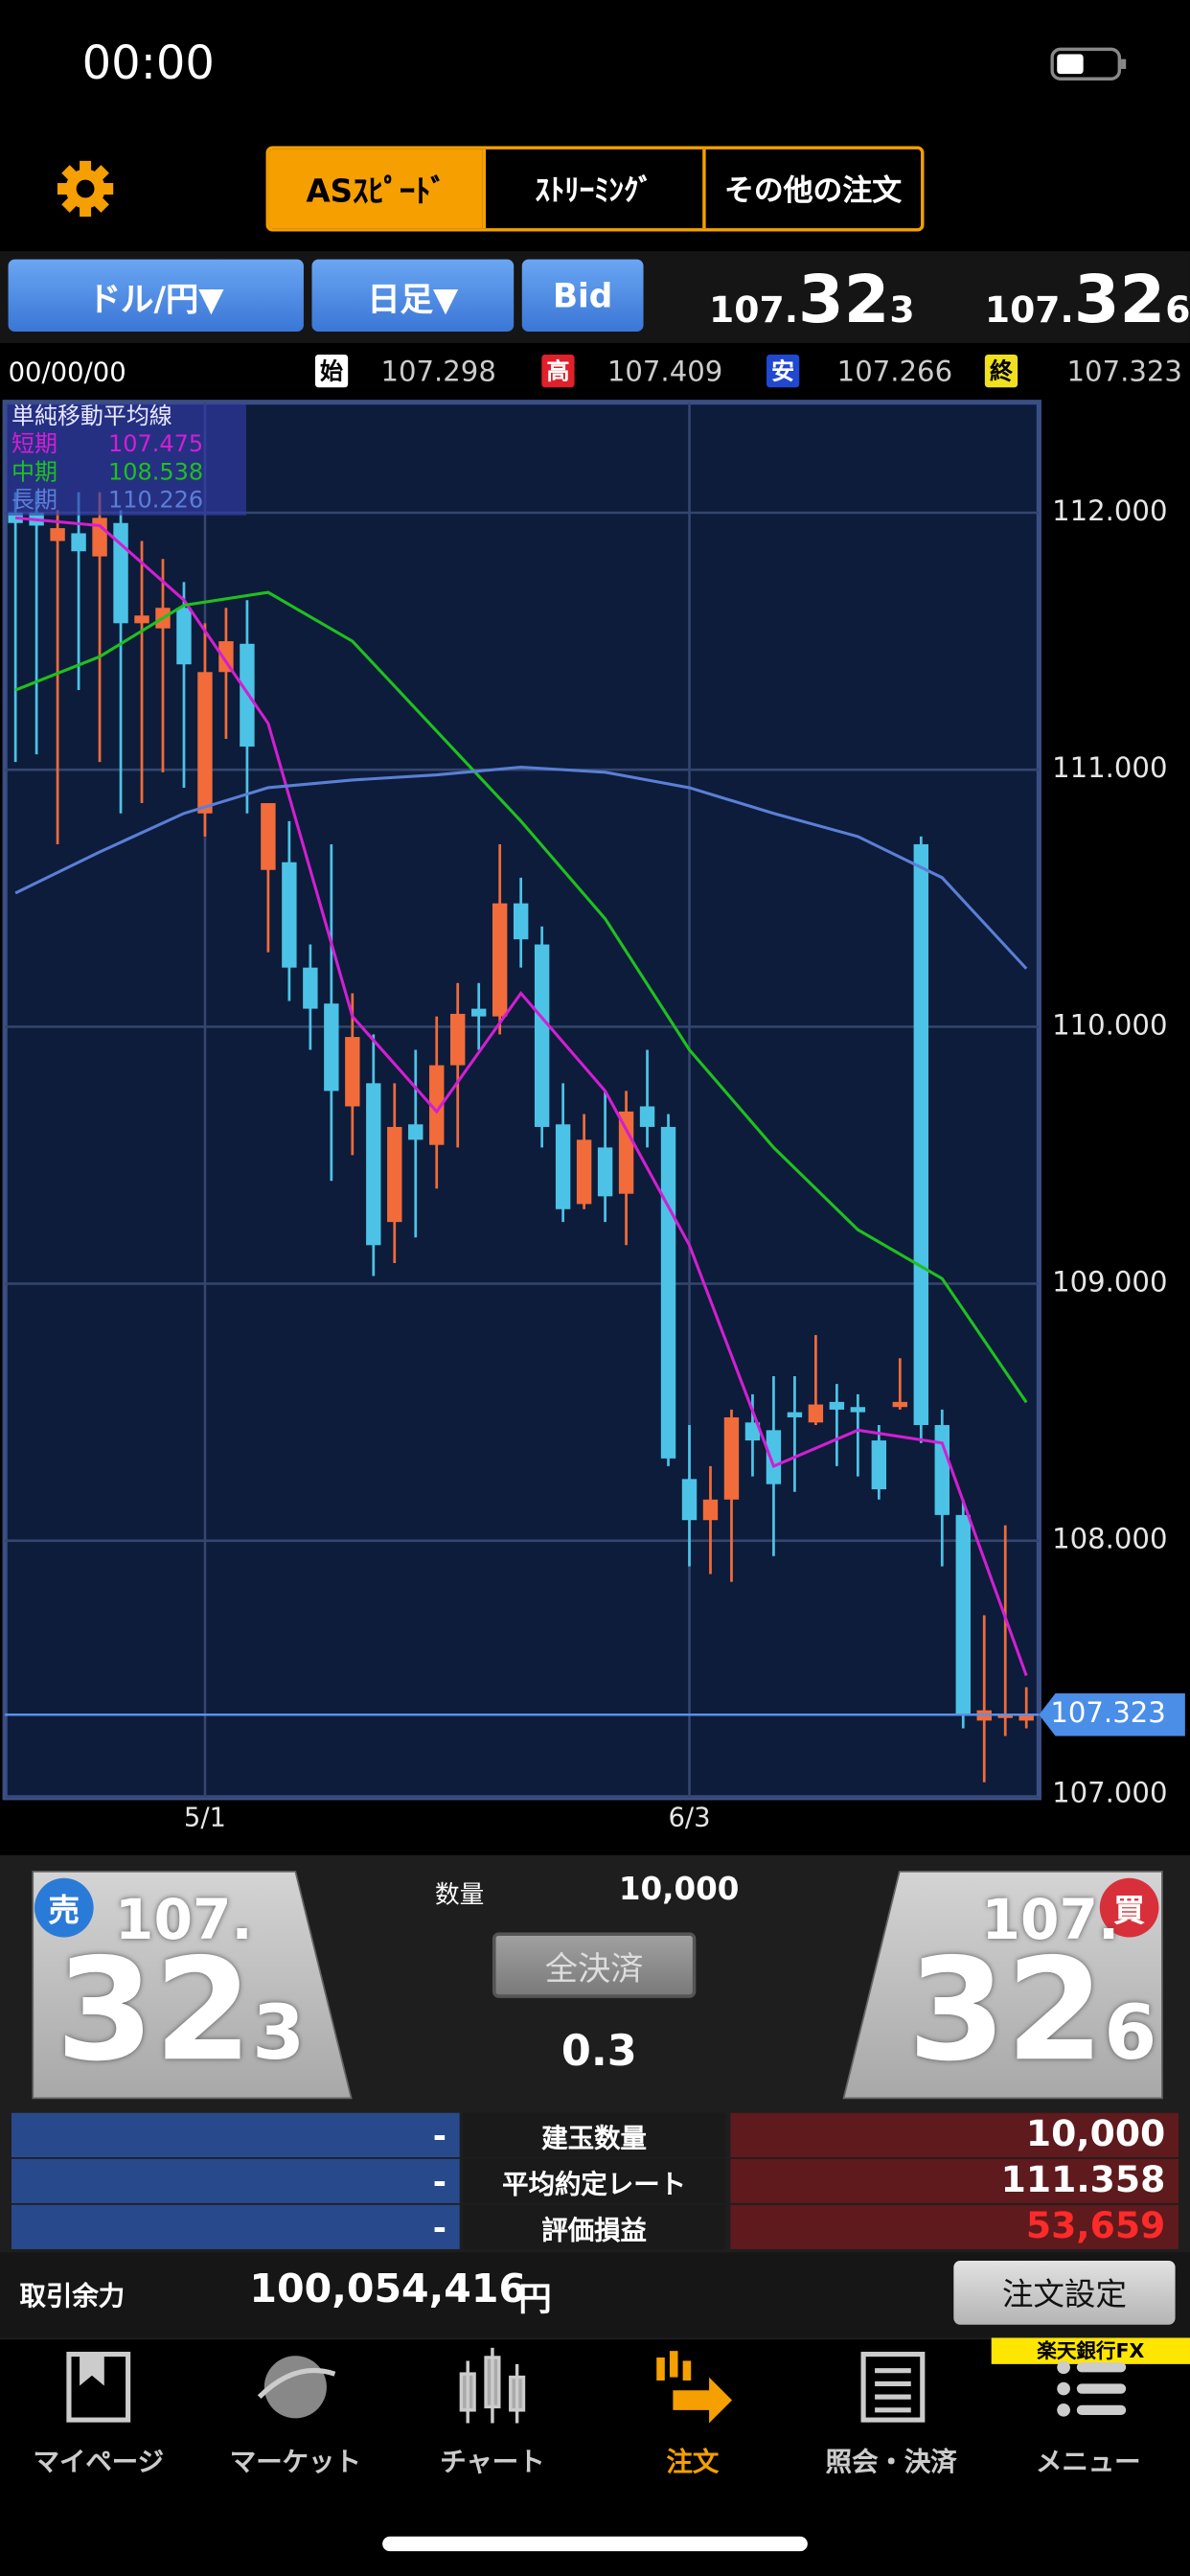  I want to click on tab-label: 照会・決済, so click(891, 2462).